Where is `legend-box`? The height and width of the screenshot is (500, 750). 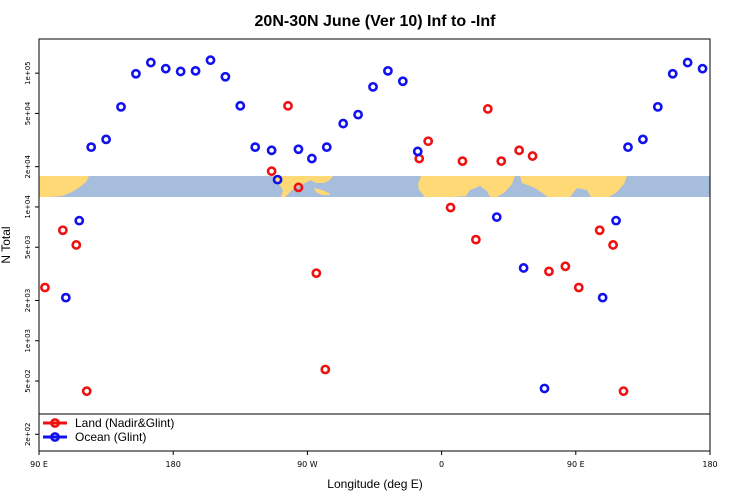 legend-box is located at coordinates (374, 432).